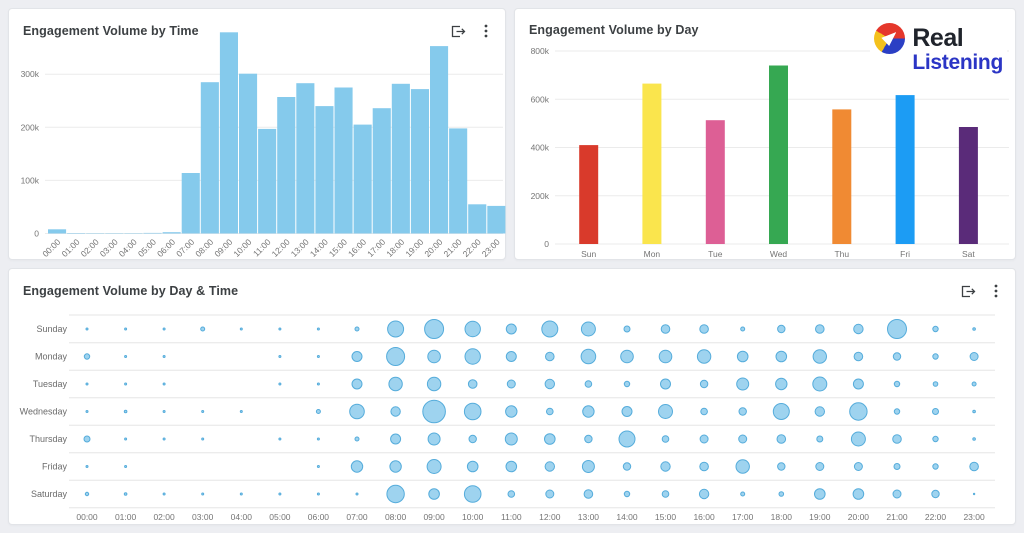  What do you see at coordinates (614, 30) in the screenshot?
I see `by-day-title: Engagement Volume by Day` at bounding box center [614, 30].